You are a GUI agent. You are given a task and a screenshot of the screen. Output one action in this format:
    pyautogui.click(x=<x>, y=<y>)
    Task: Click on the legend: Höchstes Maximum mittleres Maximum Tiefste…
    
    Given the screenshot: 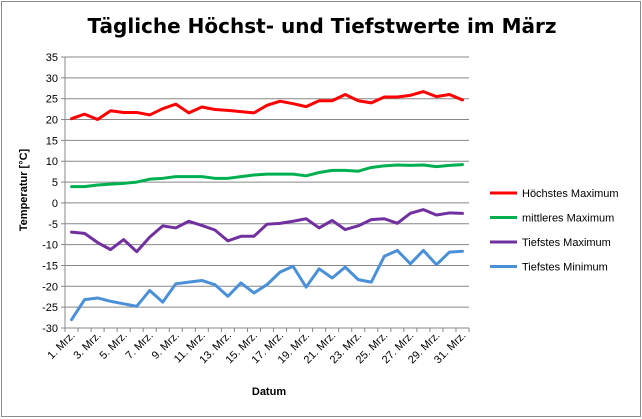 What is the action you would take?
    pyautogui.click(x=554, y=231)
    